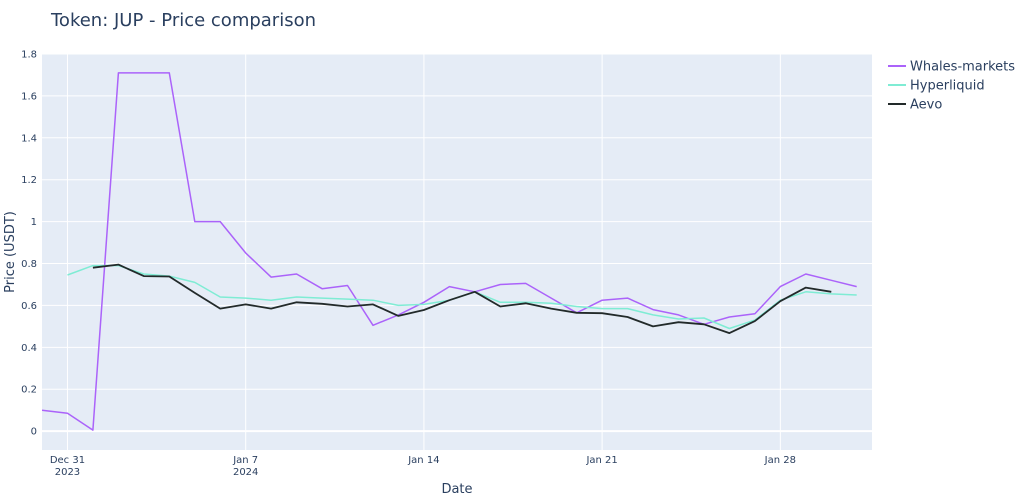  I want to click on y-tick-label: 1.2, so click(29, 180).